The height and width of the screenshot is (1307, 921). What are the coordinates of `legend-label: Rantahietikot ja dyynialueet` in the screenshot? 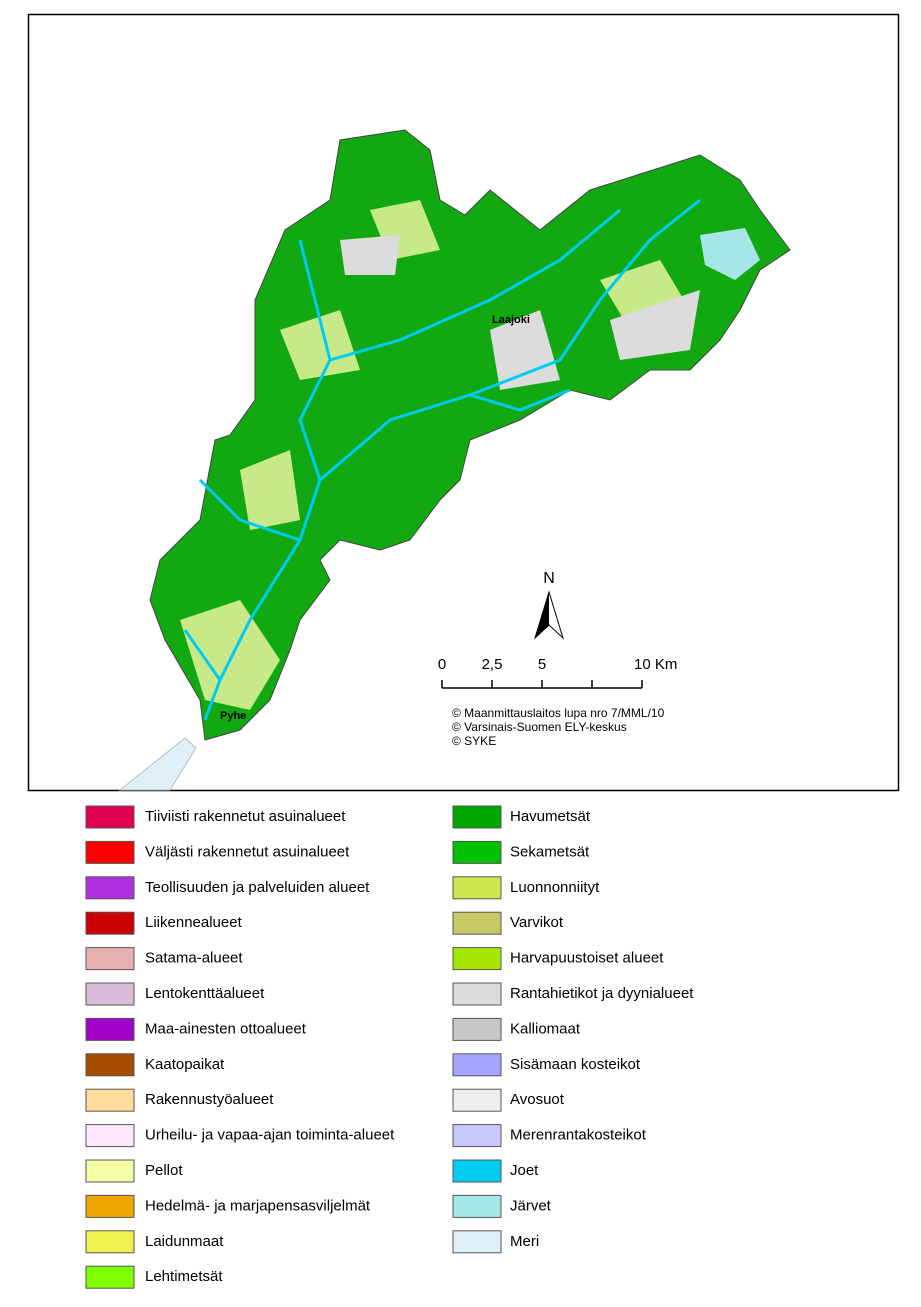 It's located at (602, 993).